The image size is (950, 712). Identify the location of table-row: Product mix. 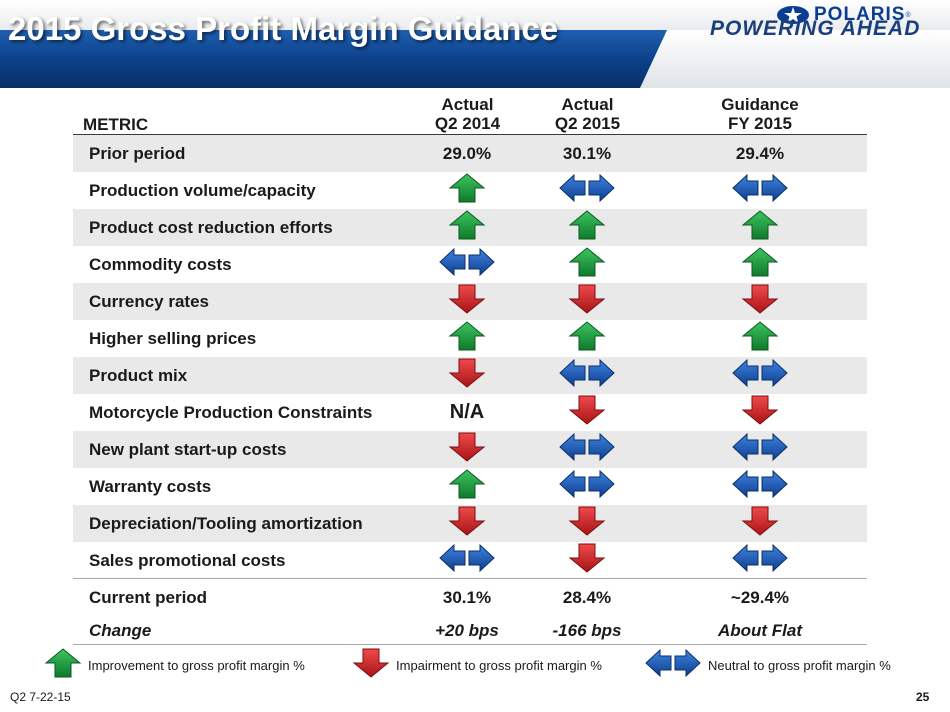
(470, 375).